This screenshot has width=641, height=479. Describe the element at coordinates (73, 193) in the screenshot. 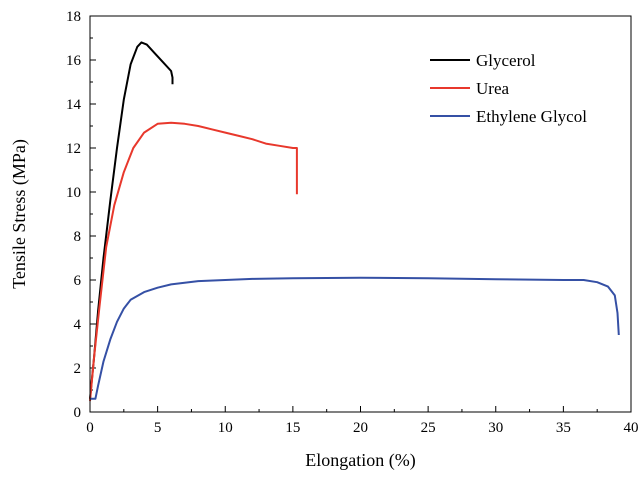

I see `y-tick-label: 10` at that location.